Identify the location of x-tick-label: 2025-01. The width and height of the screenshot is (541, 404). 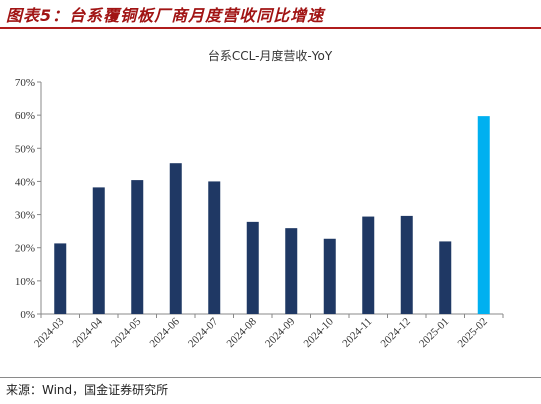
(434, 333).